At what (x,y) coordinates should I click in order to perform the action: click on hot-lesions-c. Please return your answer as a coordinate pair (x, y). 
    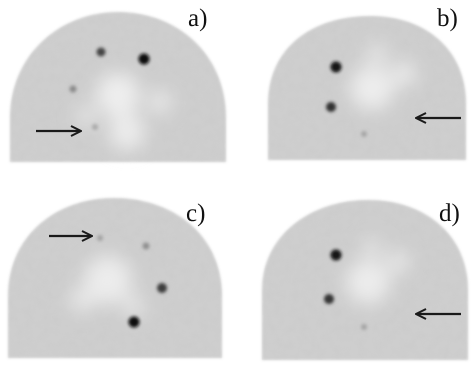
    Looking at the image, I should click on (132, 281).